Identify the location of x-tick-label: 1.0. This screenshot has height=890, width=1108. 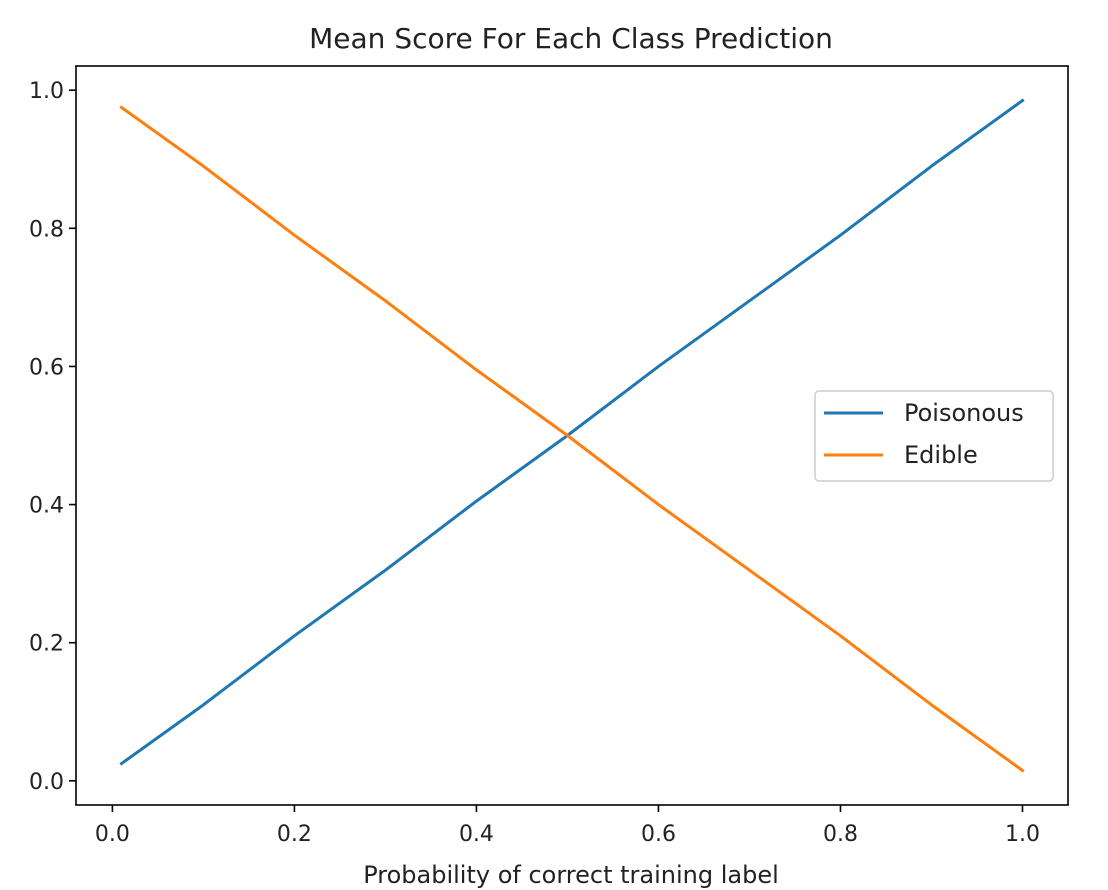
(1022, 834).